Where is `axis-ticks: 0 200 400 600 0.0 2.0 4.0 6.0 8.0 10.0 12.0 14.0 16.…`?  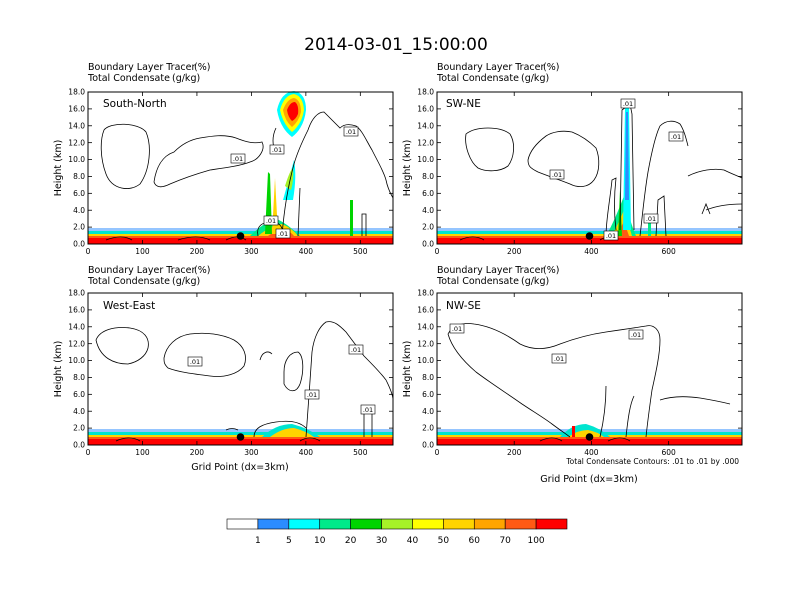
axis-ticks: 0 200 400 600 0.0 2.0 4.0 6.0 8.0 10.0 12.0 14.0 16.… is located at coordinates (579, 373).